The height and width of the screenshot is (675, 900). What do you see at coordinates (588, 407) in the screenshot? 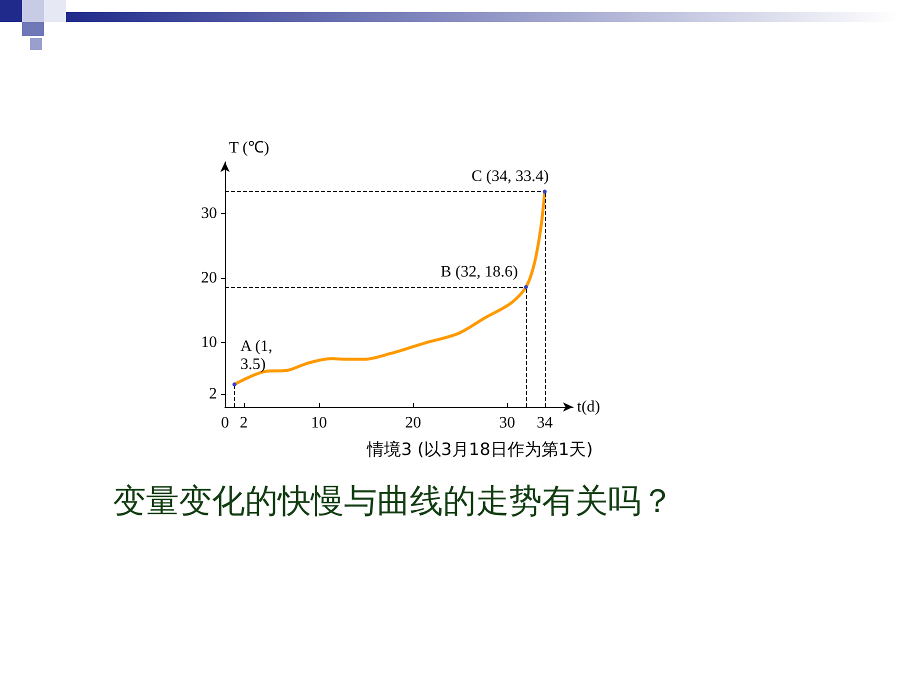
I see `x-axis-title: t(d)` at bounding box center [588, 407].